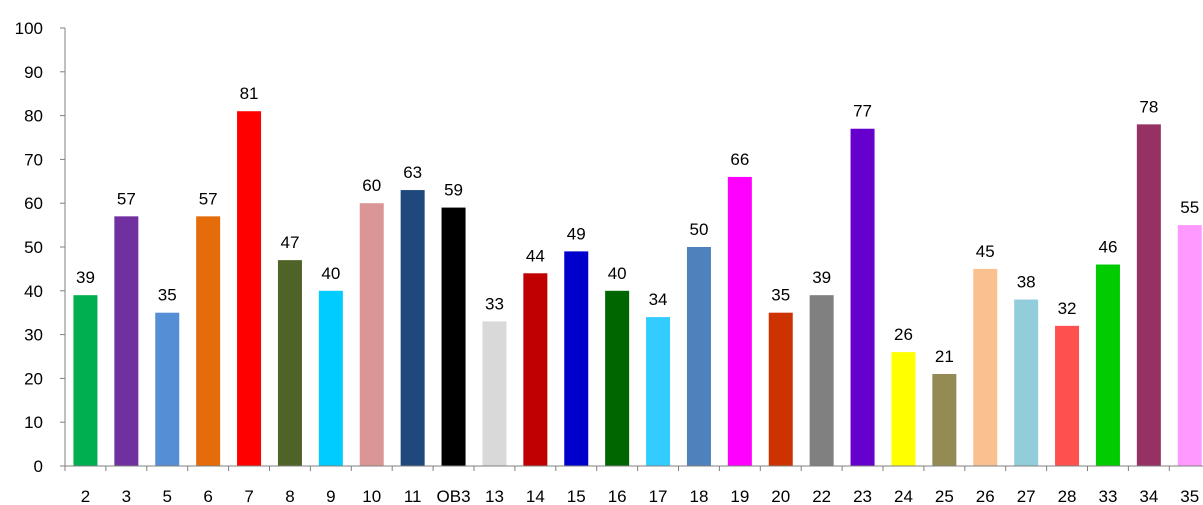 This screenshot has width=1203, height=505. What do you see at coordinates (29, 28) in the screenshot?
I see `y-tick-label: 100` at bounding box center [29, 28].